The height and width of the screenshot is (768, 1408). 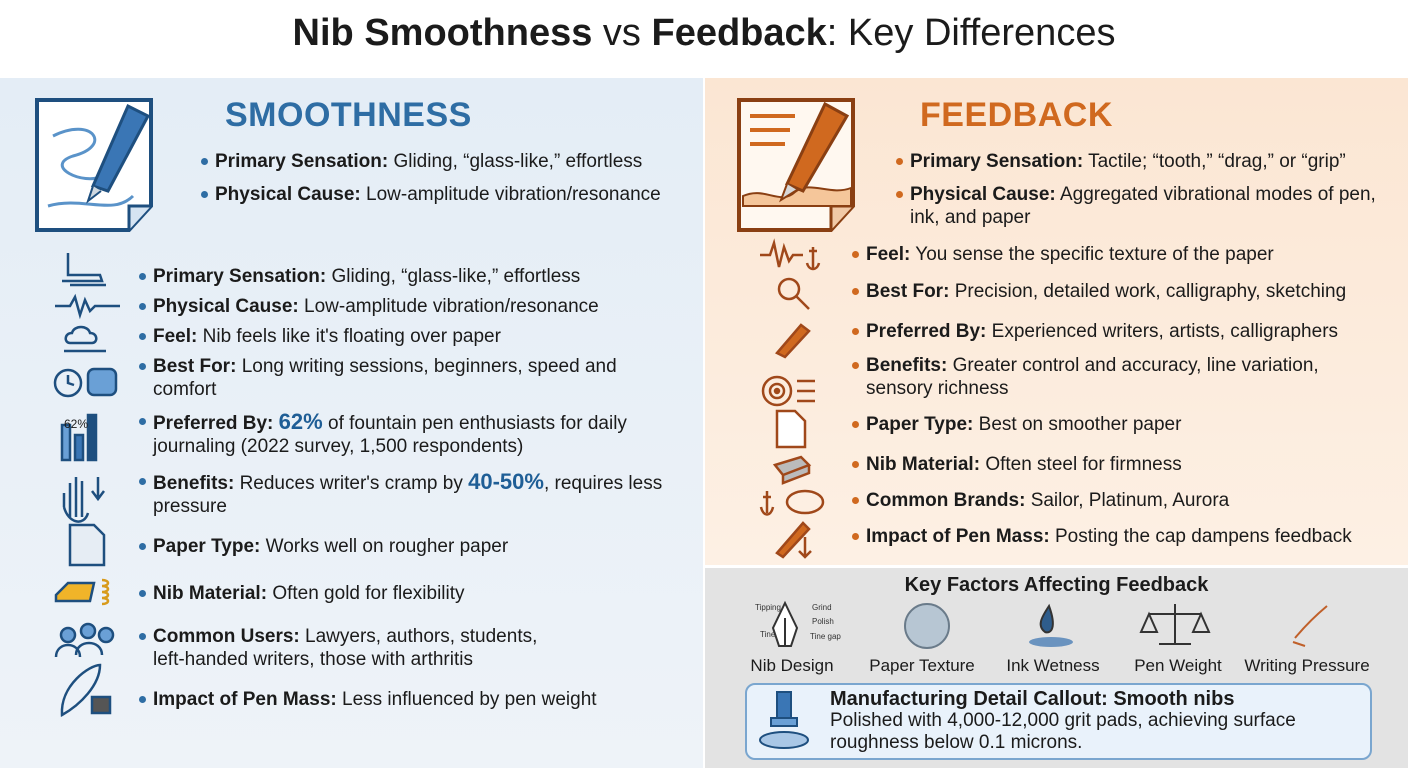 What do you see at coordinates (621, 33) in the screenshot?
I see `title-mid: vs` at bounding box center [621, 33].